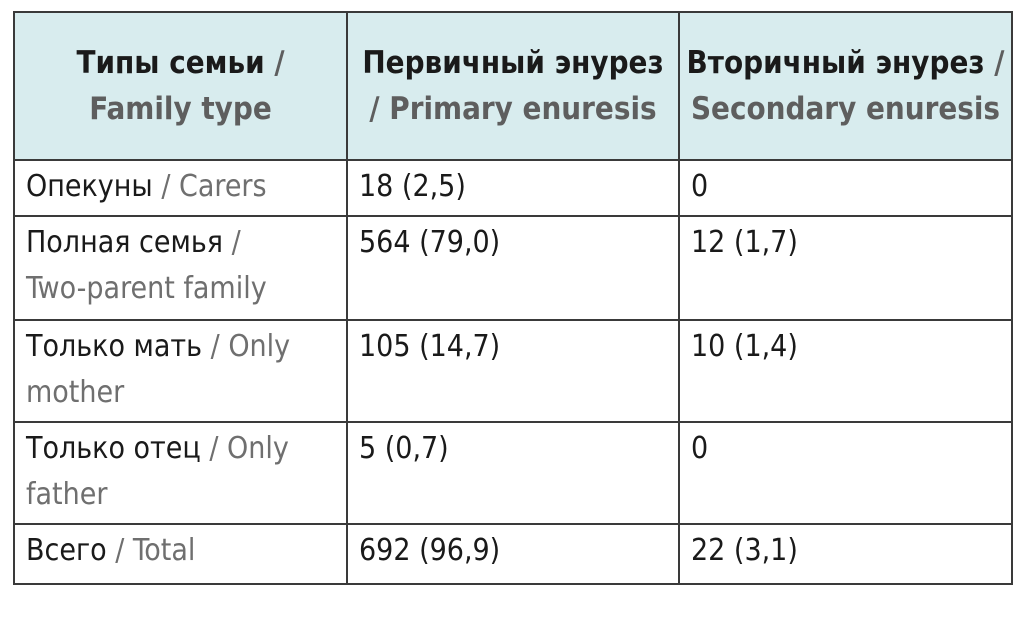 The image size is (1024, 627). I want to click on family-type-ru: Опекуны, so click(89, 186).